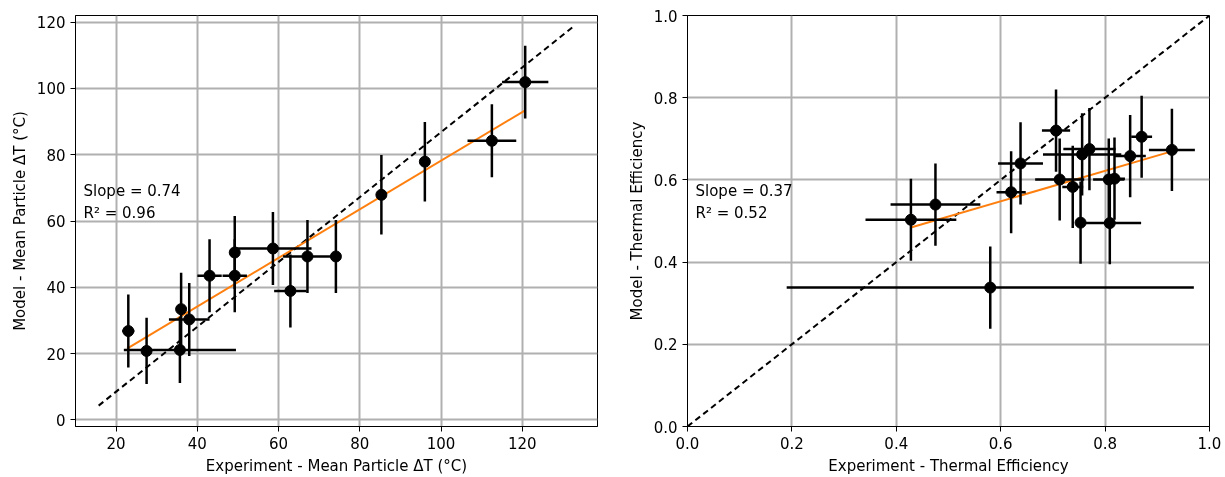 Image resolution: width=1225 pixels, height=477 pixels. I want to click on x-tick-label: 20, so click(116, 443).